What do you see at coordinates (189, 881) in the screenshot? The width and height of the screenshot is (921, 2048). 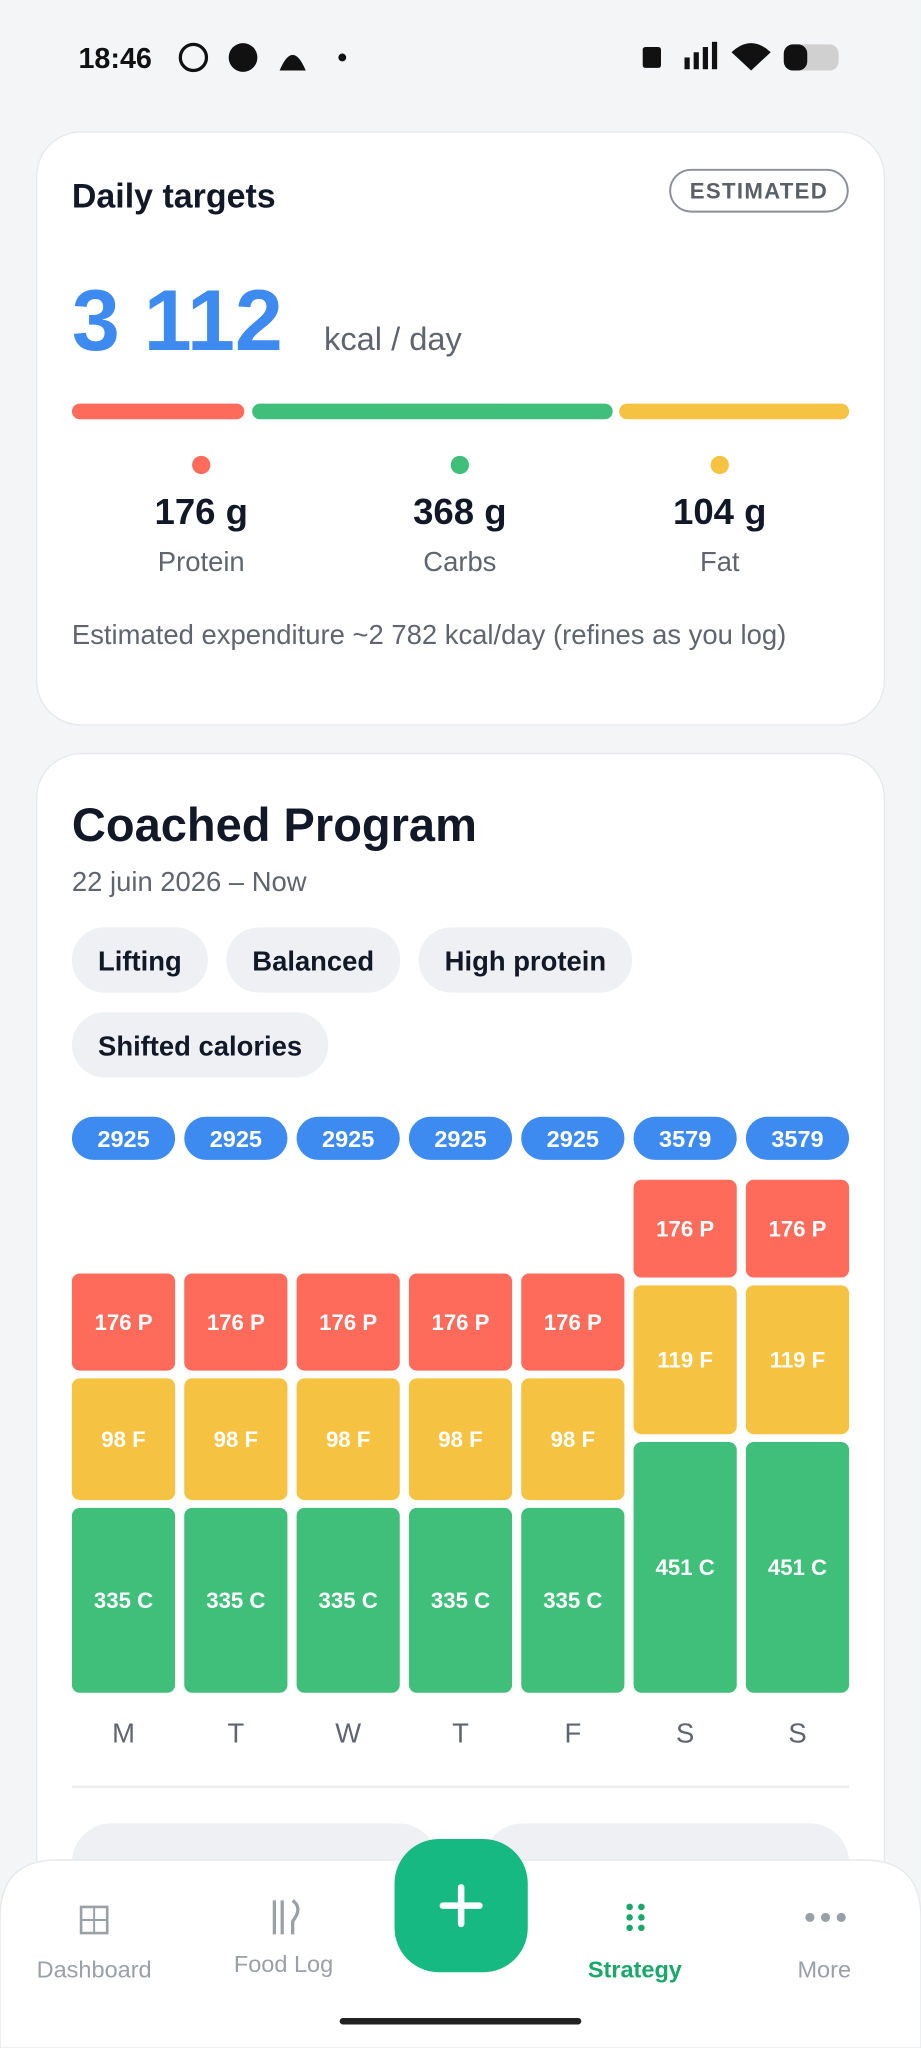 I see `program-dates: 22 juin 2026 – Now` at bounding box center [189, 881].